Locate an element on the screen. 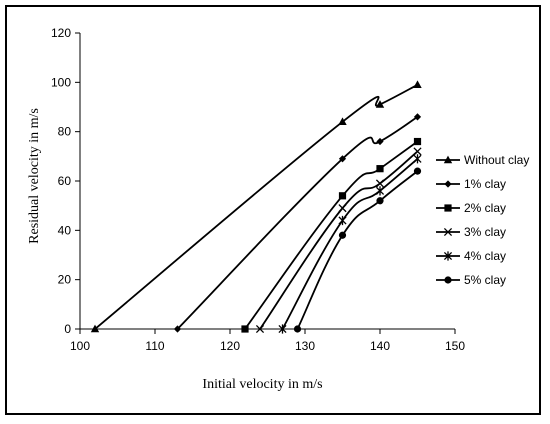 The image size is (550, 424). y-tick-label: 60 is located at coordinates (65, 181).